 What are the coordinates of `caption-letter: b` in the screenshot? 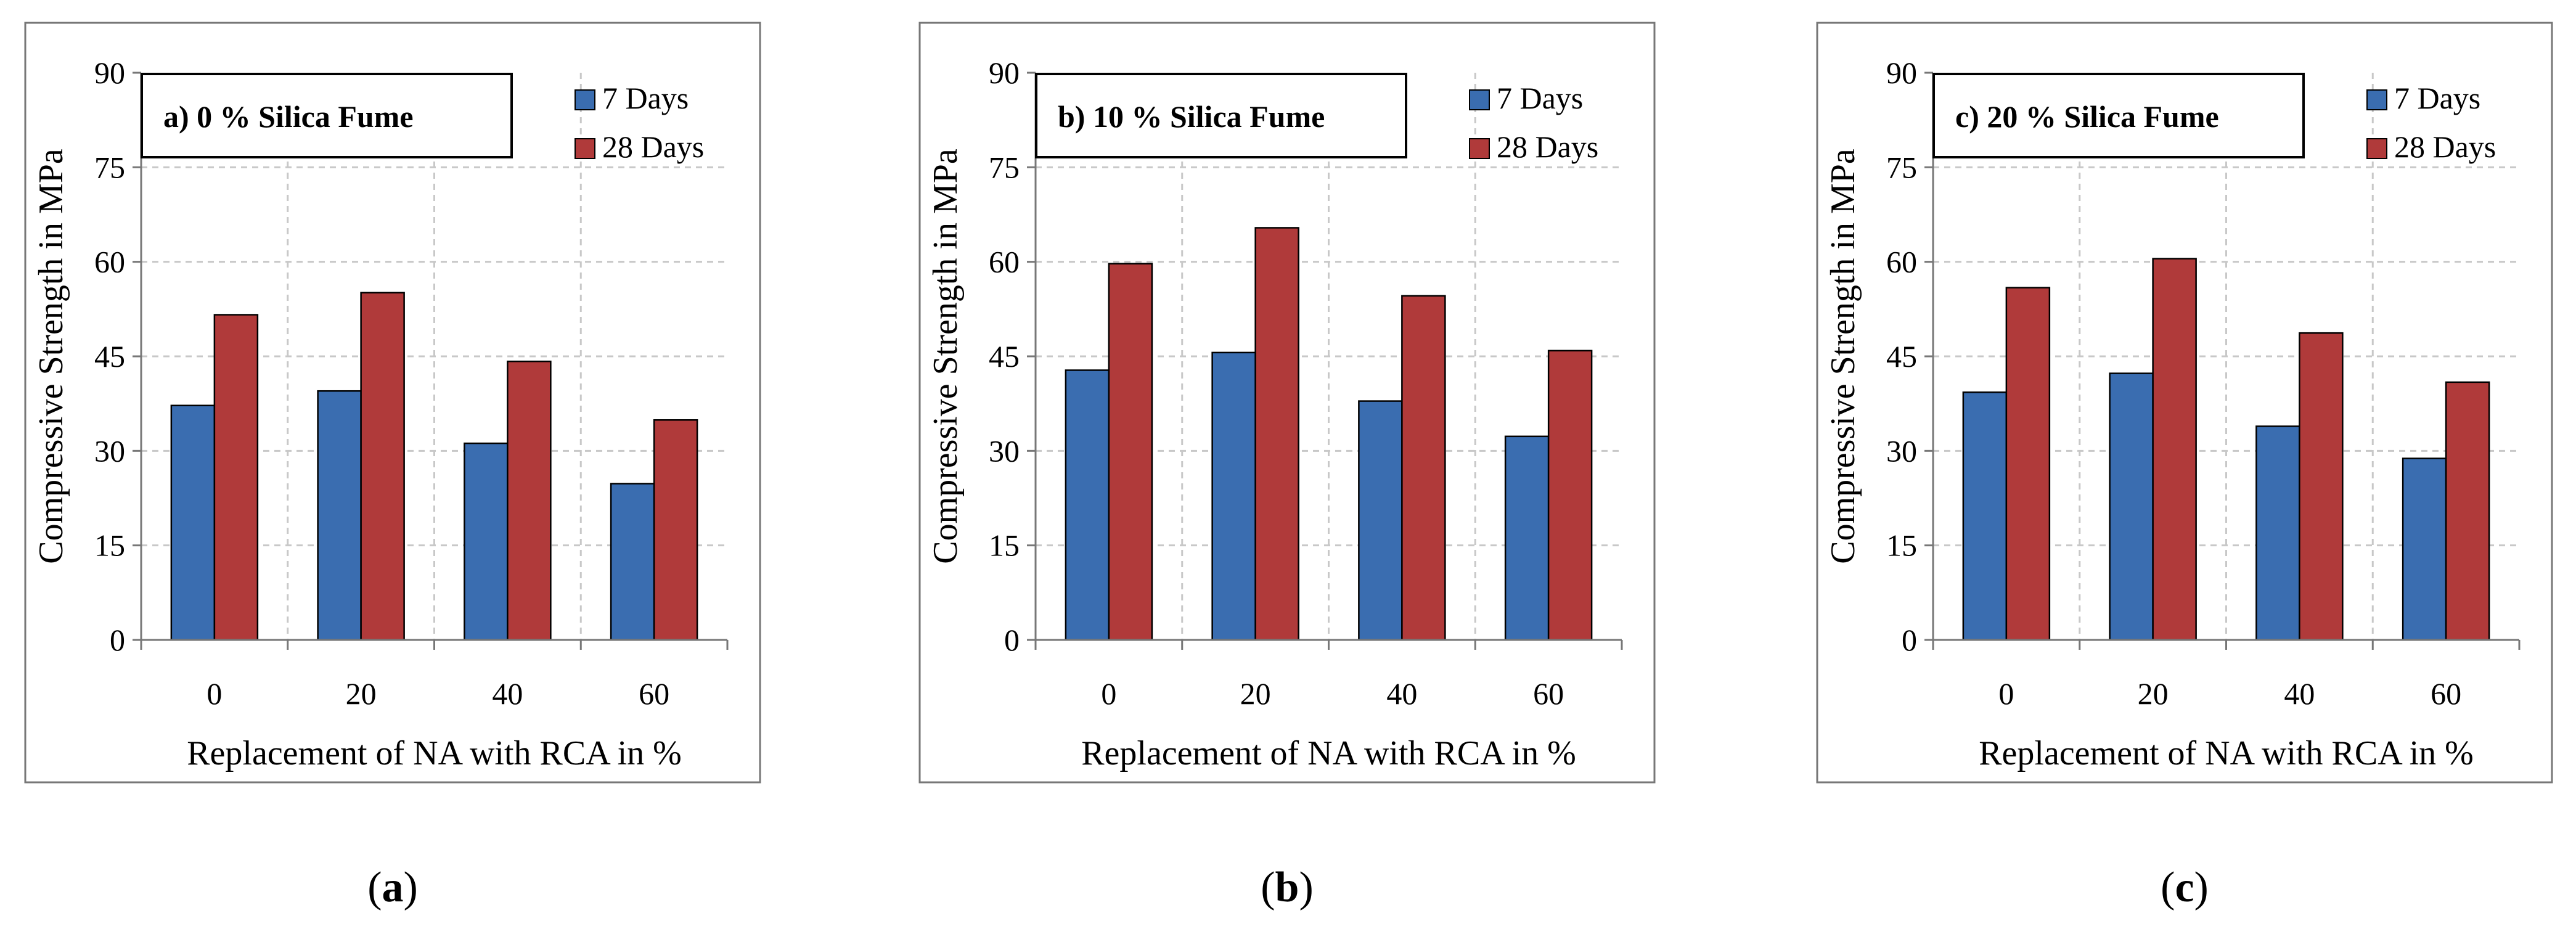 It's located at (1287, 888).